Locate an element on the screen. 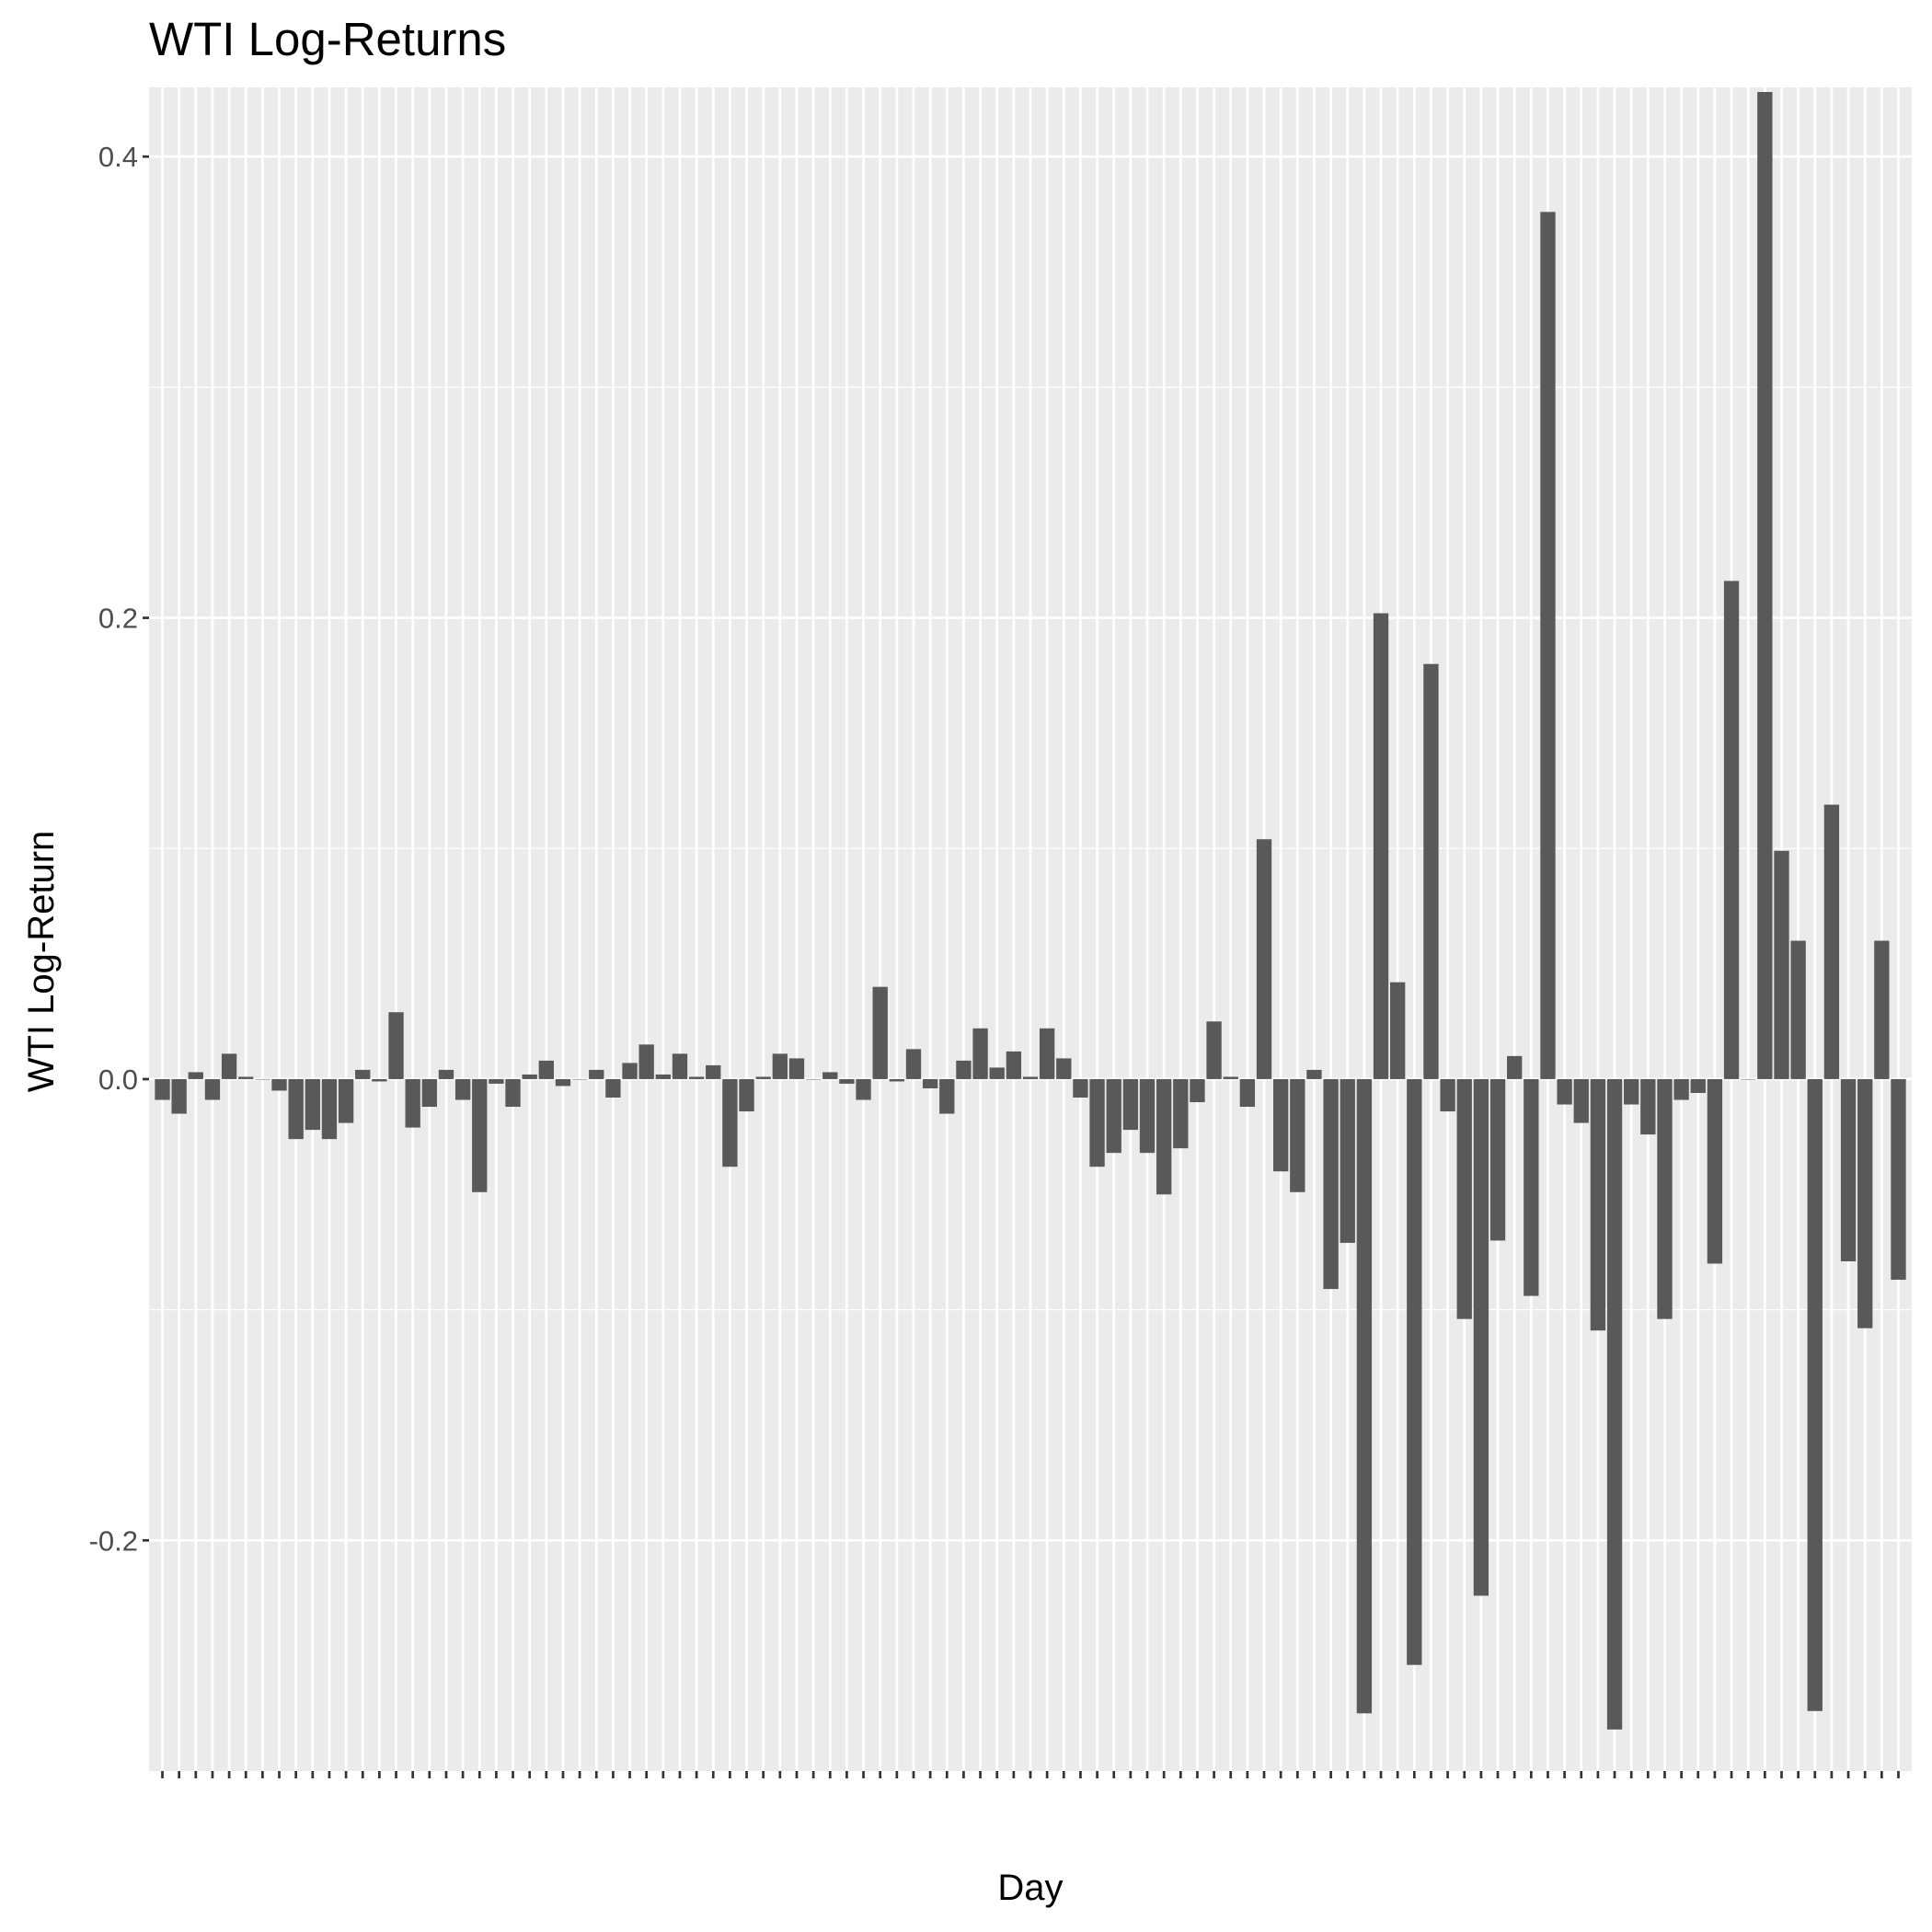  y-tick-label: 0.2 is located at coordinates (118, 619).